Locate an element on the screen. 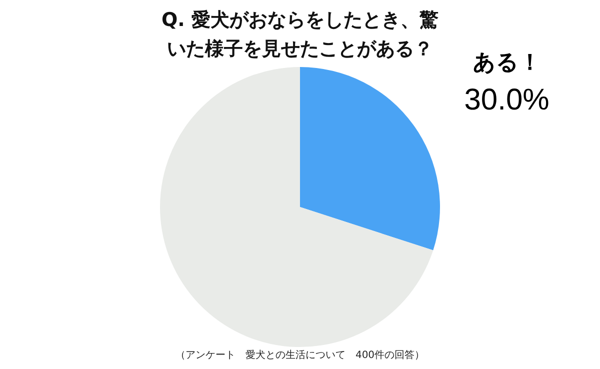  title: Q. 愛犬がおならをしたとき、驚いた様子を見せたことがある？ is located at coordinates (300, 35).